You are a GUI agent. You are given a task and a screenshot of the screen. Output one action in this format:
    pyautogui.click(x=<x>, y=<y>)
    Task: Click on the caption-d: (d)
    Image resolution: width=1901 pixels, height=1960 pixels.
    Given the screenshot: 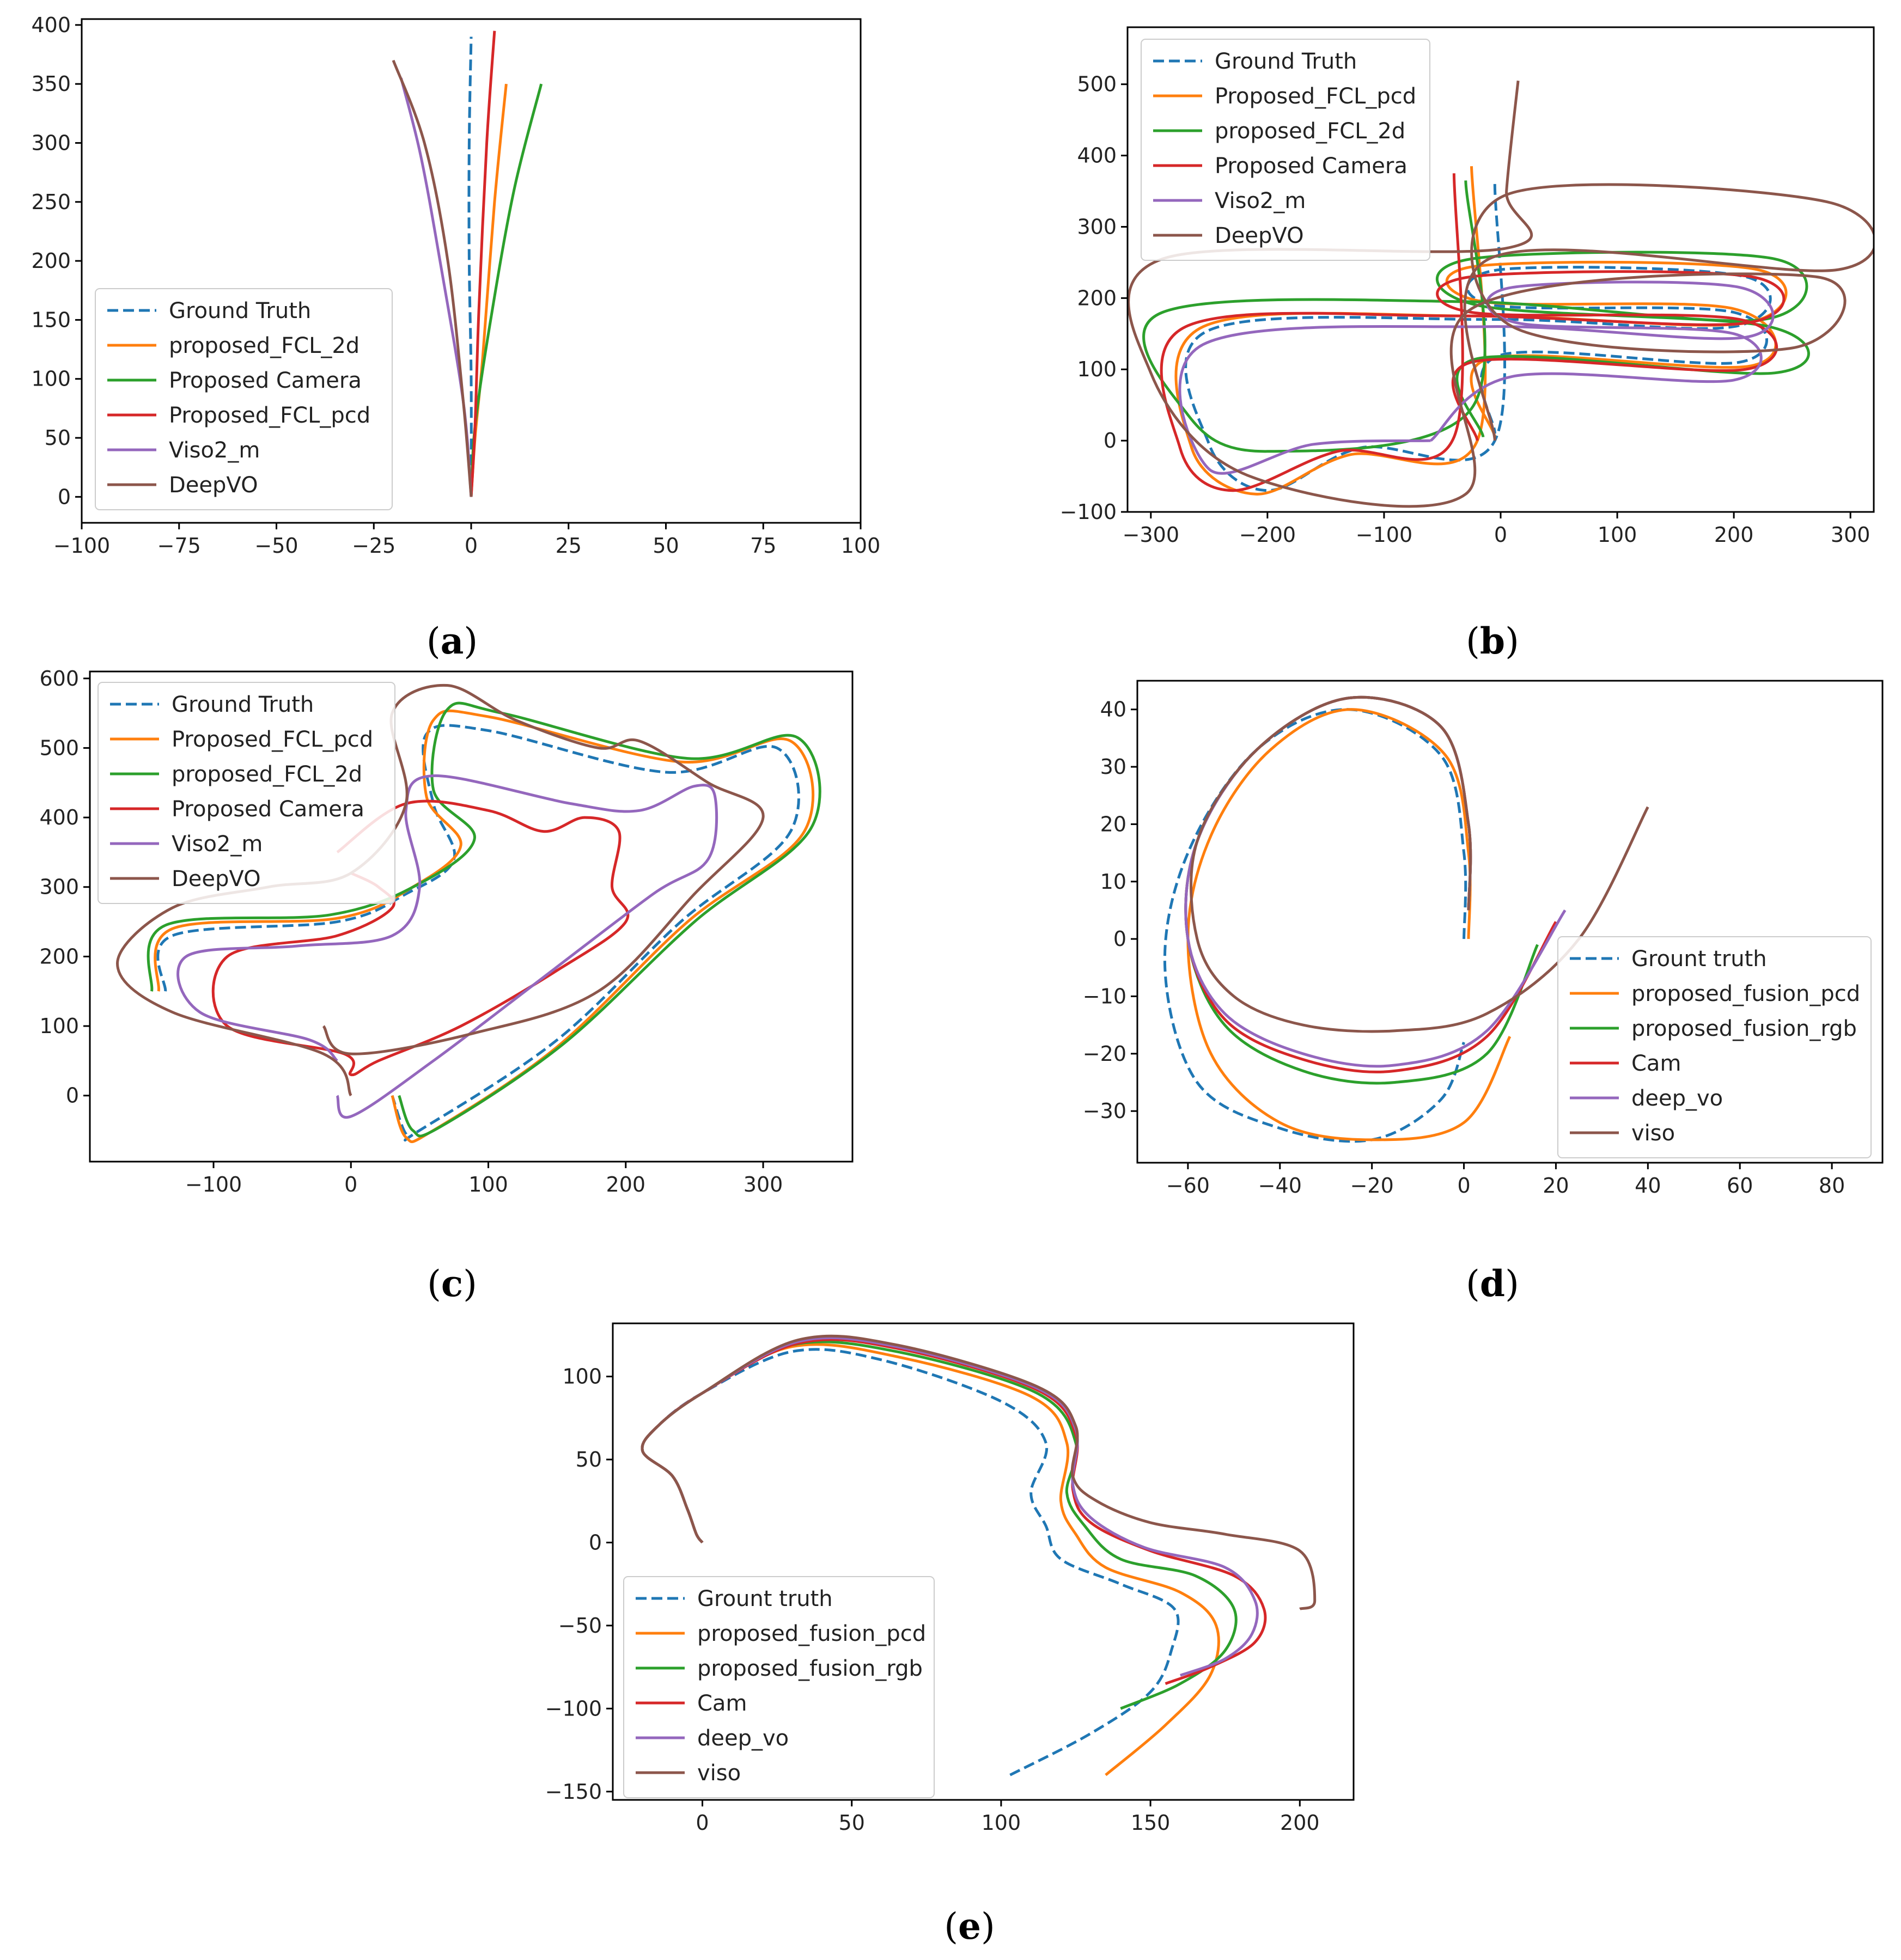 What is the action you would take?
    pyautogui.click(x=1492, y=1283)
    